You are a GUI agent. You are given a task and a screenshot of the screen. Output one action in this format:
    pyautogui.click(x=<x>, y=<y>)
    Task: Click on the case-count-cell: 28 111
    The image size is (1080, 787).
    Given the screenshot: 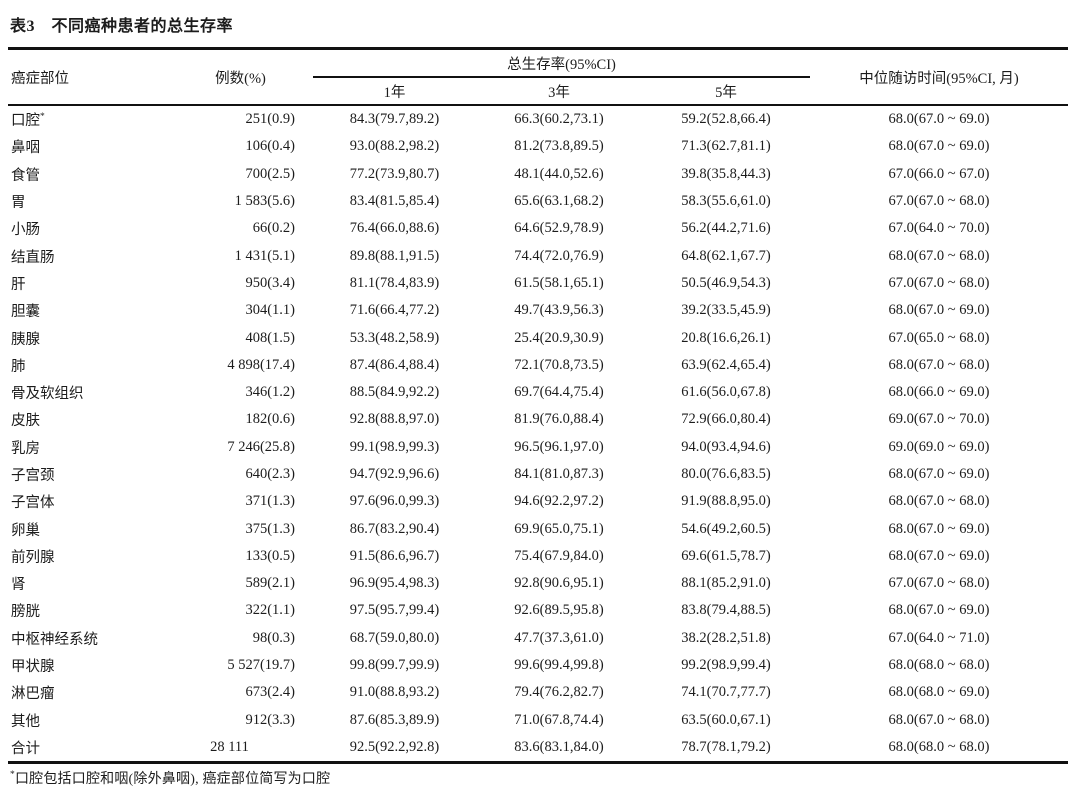 What is the action you would take?
    pyautogui.click(x=229, y=746)
    